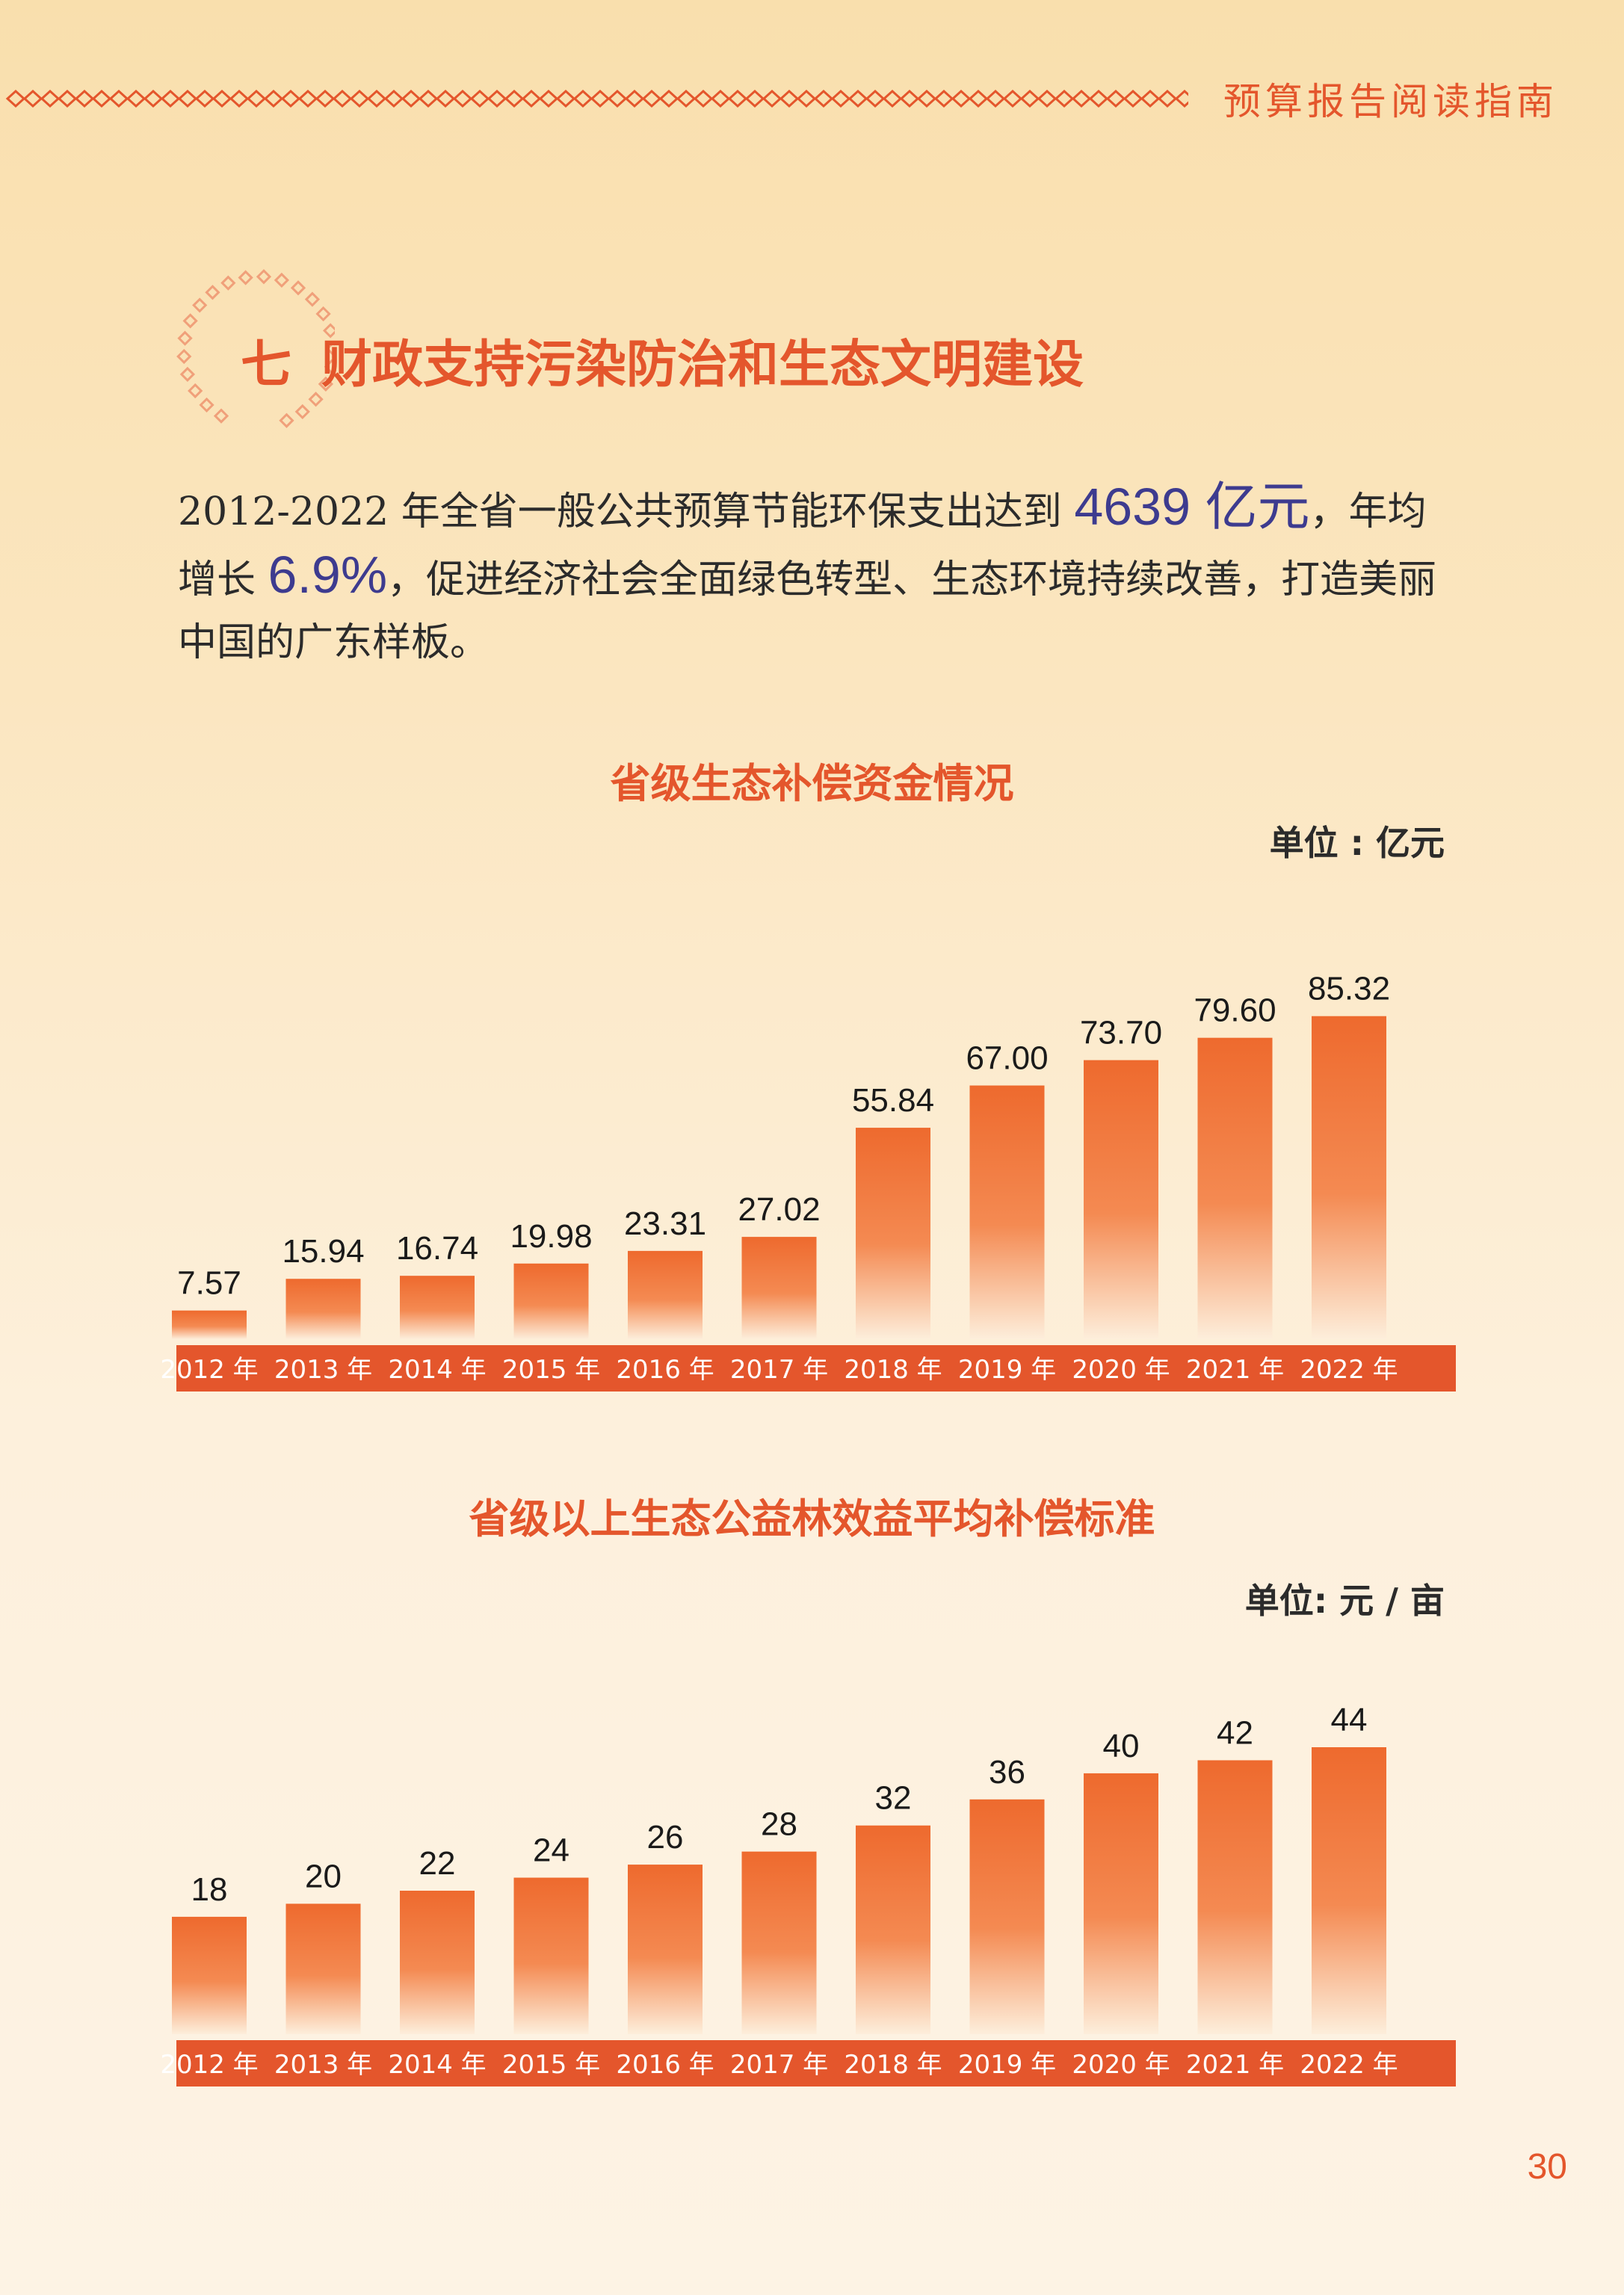 The width and height of the screenshot is (1624, 2295). I want to click on section-title-text: 财政支持污染防治和生态文明建设, so click(702, 365).